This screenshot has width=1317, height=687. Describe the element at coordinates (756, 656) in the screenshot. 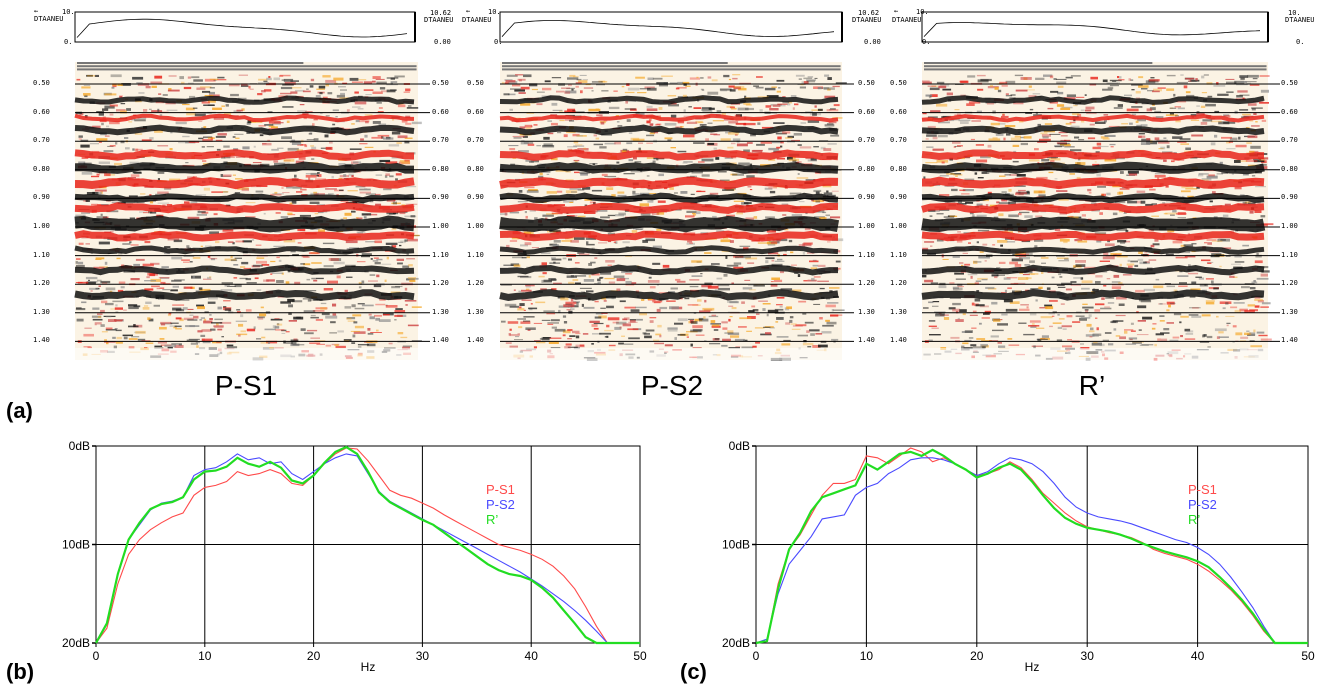

I see `x-tick-label: 0` at that location.